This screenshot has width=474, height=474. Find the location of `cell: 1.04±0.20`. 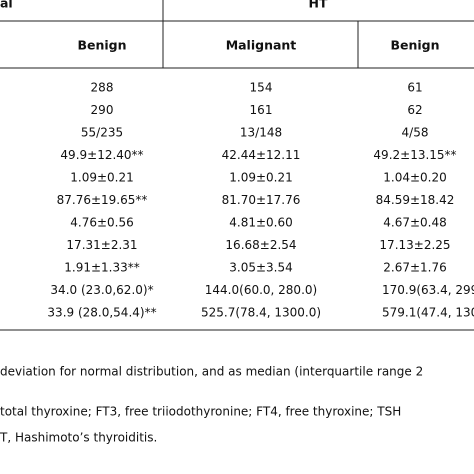

cell: 1.04±0.20 is located at coordinates (415, 178).